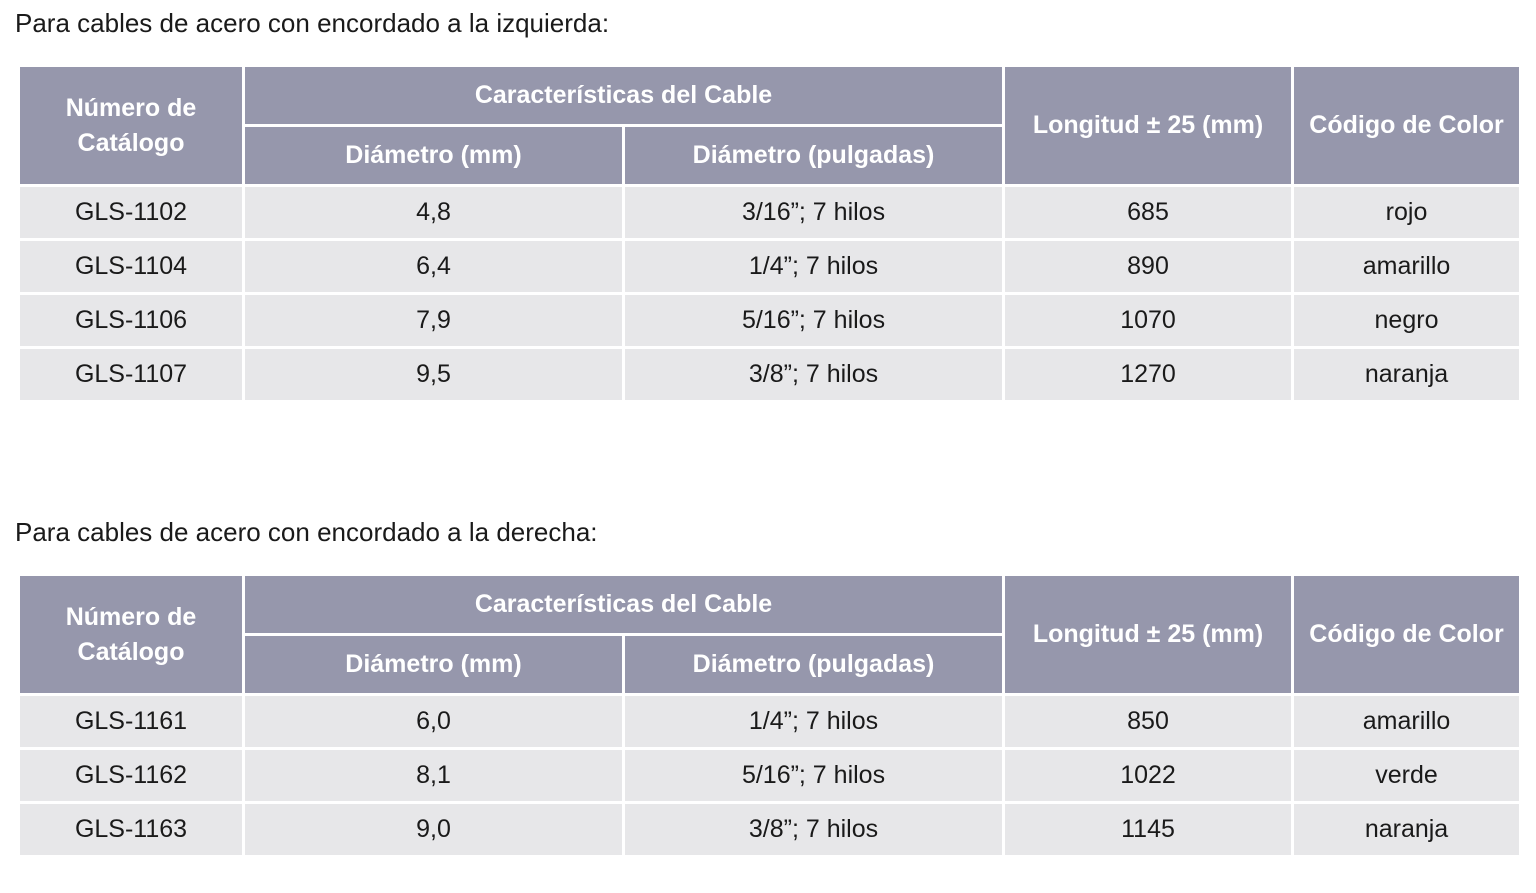 Image resolution: width=1536 pixels, height=893 pixels. Describe the element at coordinates (1148, 721) in the screenshot. I see `cell-length: 850` at that location.